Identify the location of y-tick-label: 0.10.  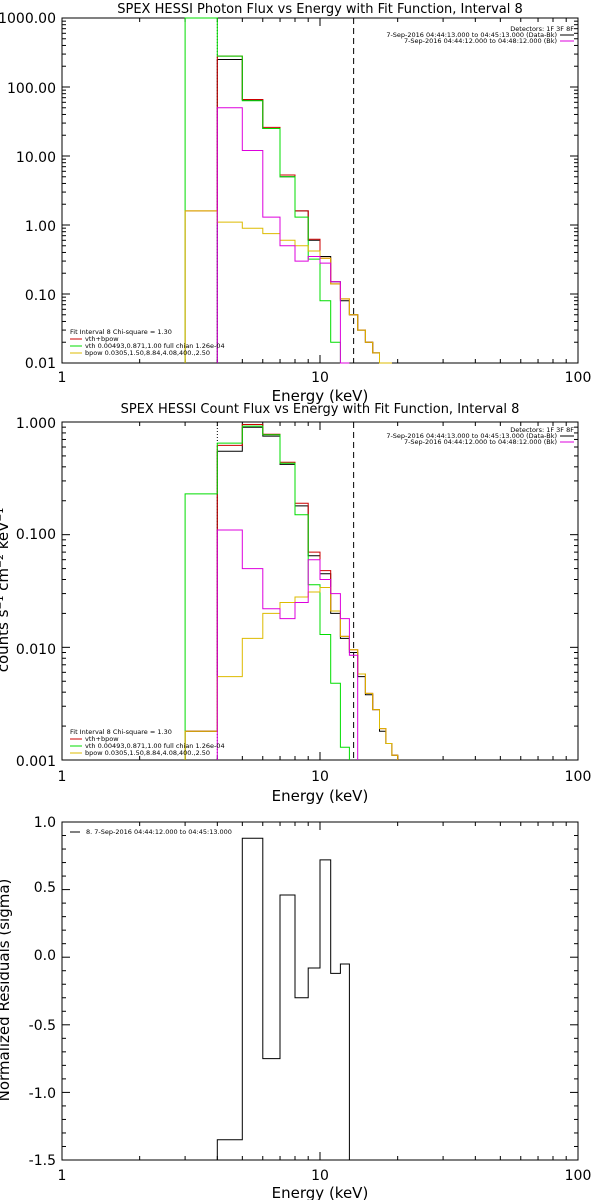
(40, 296).